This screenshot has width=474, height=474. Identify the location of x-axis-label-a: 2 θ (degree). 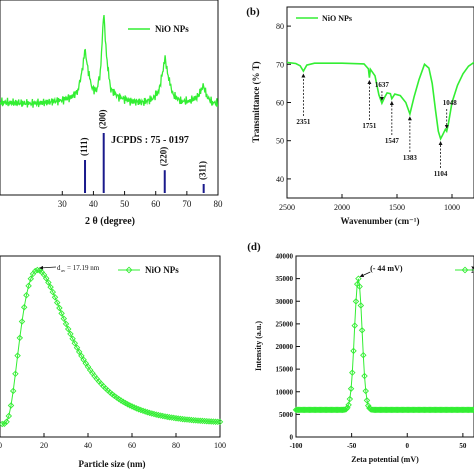
(110, 221).